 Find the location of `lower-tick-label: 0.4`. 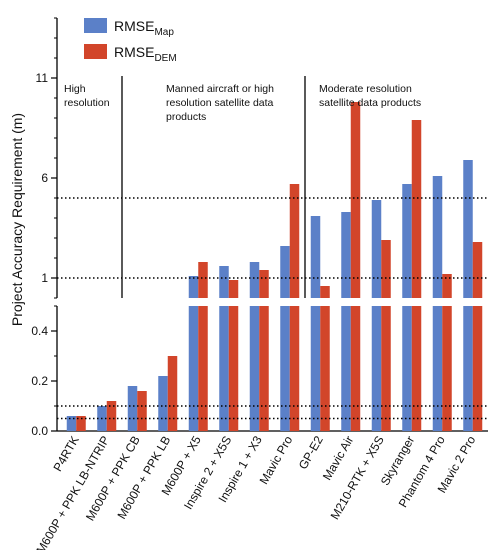

lower-tick-label: 0.4 is located at coordinates (39, 331).